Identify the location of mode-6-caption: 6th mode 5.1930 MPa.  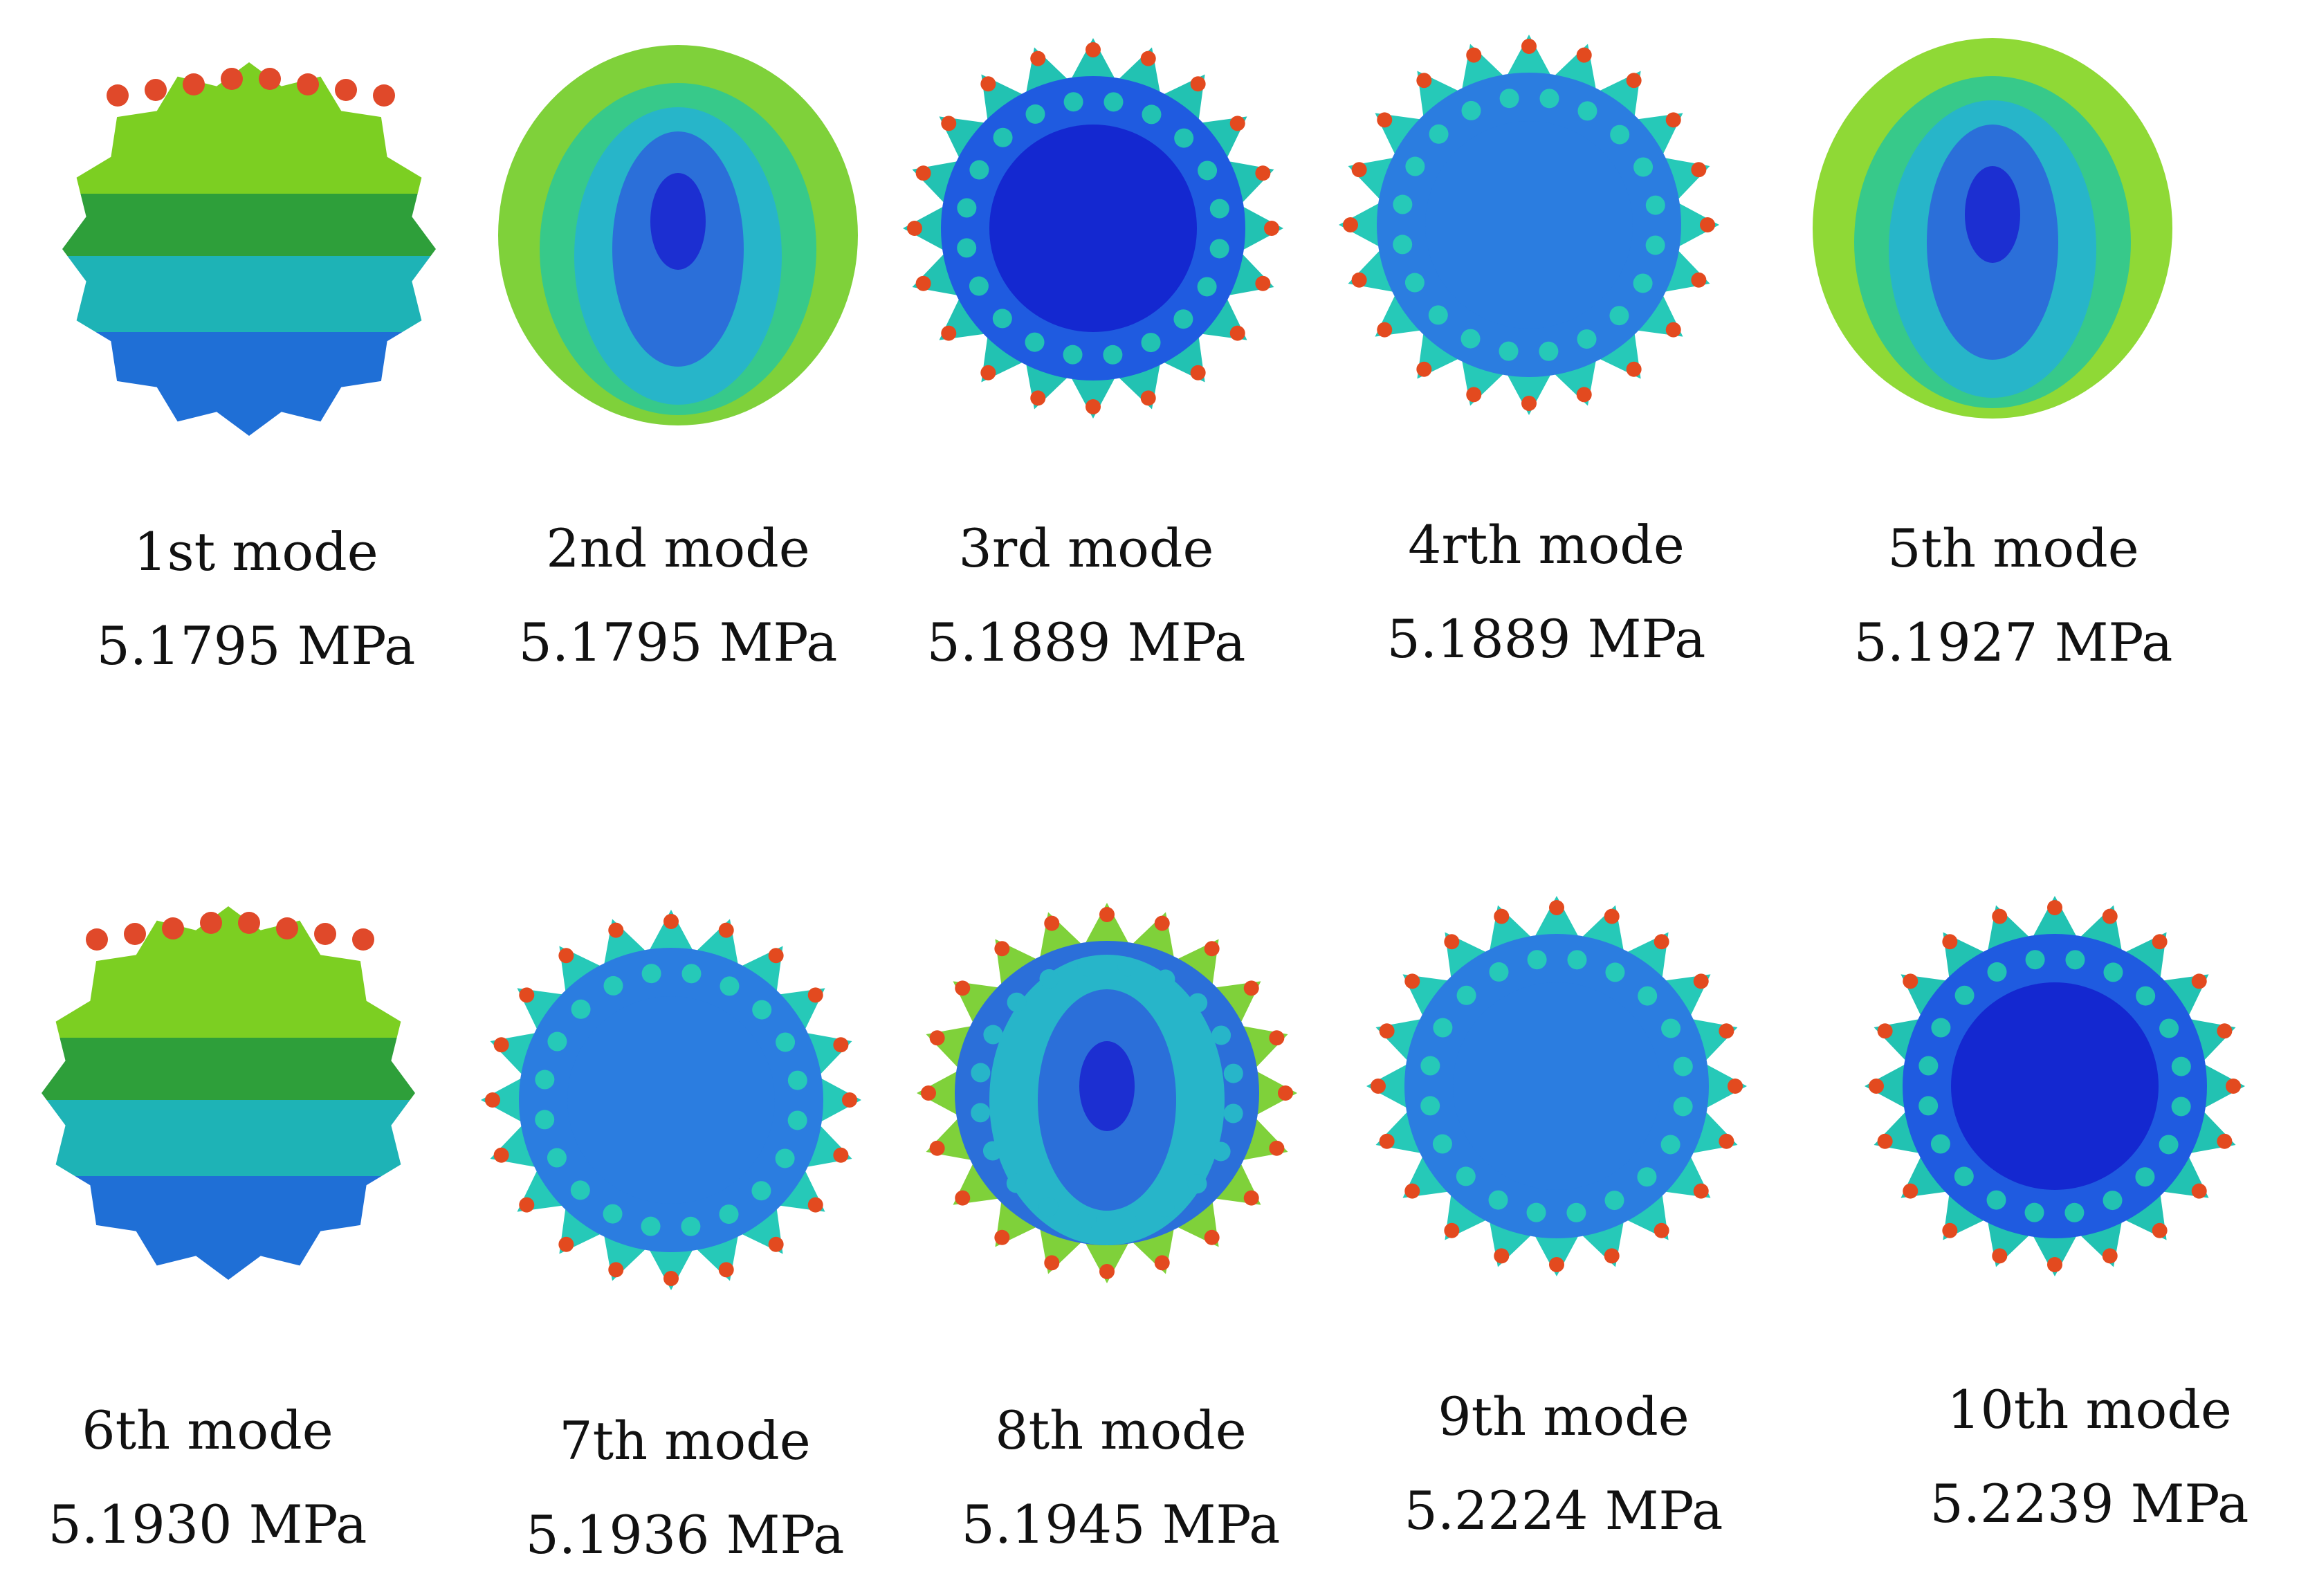
(207, 1478).